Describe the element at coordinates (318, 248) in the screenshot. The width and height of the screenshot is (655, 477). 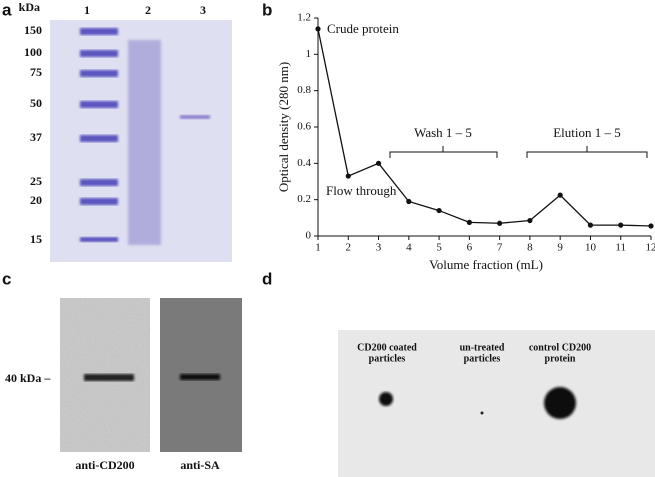
I see `x-tick-label: 1` at that location.